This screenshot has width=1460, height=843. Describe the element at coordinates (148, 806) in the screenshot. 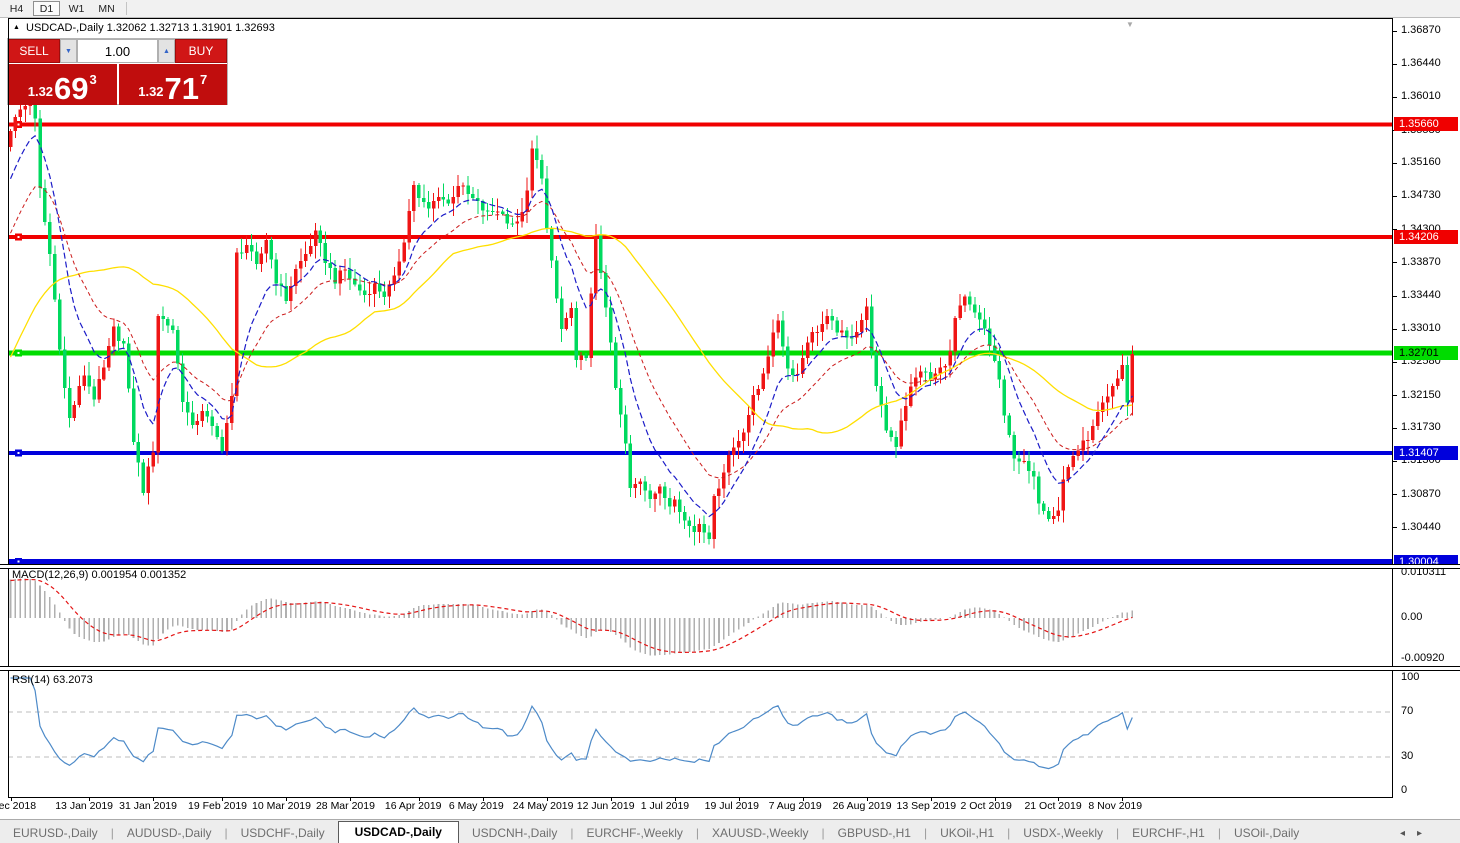

I see `date-axis-label: 31 Jan 2019` at that location.